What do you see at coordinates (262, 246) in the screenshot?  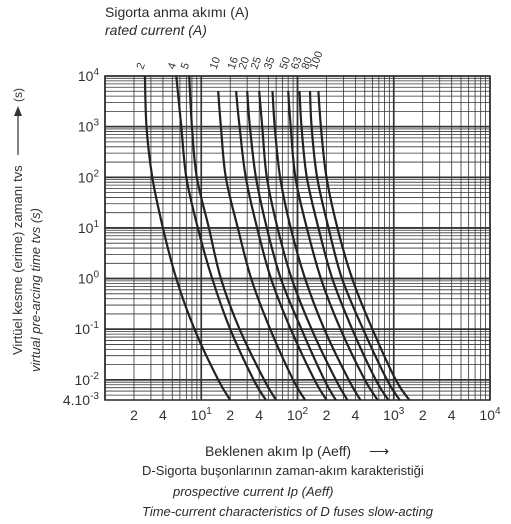 I see `fuse-curve-10A` at bounding box center [262, 246].